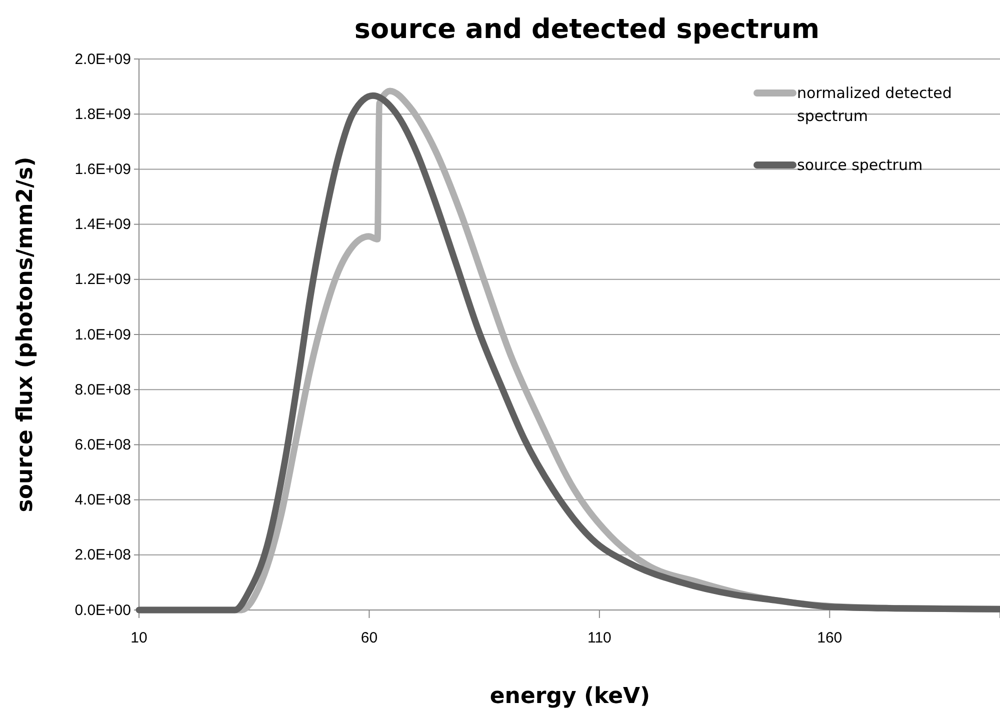  Describe the element at coordinates (102, 389) in the screenshot. I see `y-tick-label: 8.0E+08` at that location.